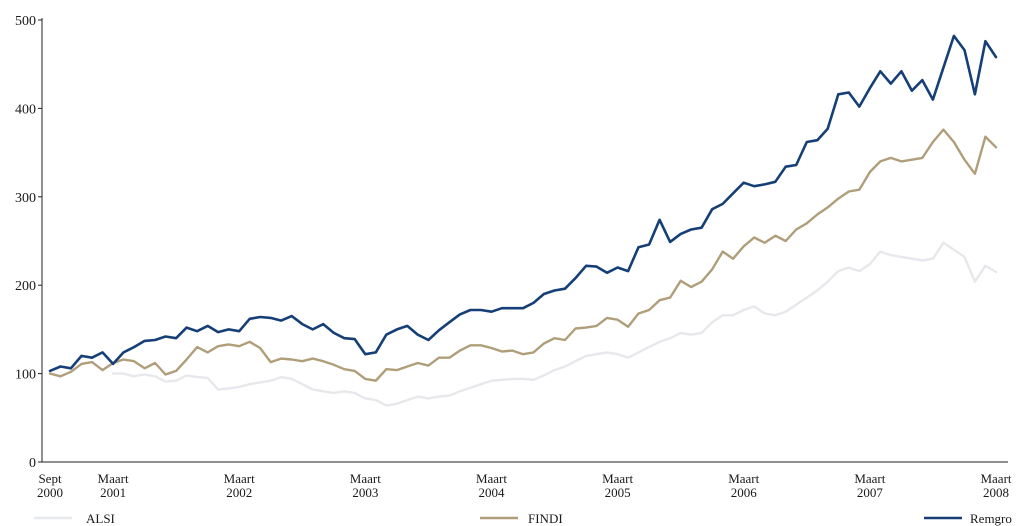 This screenshot has height=526, width=1024. I want to click on y-tick-label: 200, so click(25, 286).